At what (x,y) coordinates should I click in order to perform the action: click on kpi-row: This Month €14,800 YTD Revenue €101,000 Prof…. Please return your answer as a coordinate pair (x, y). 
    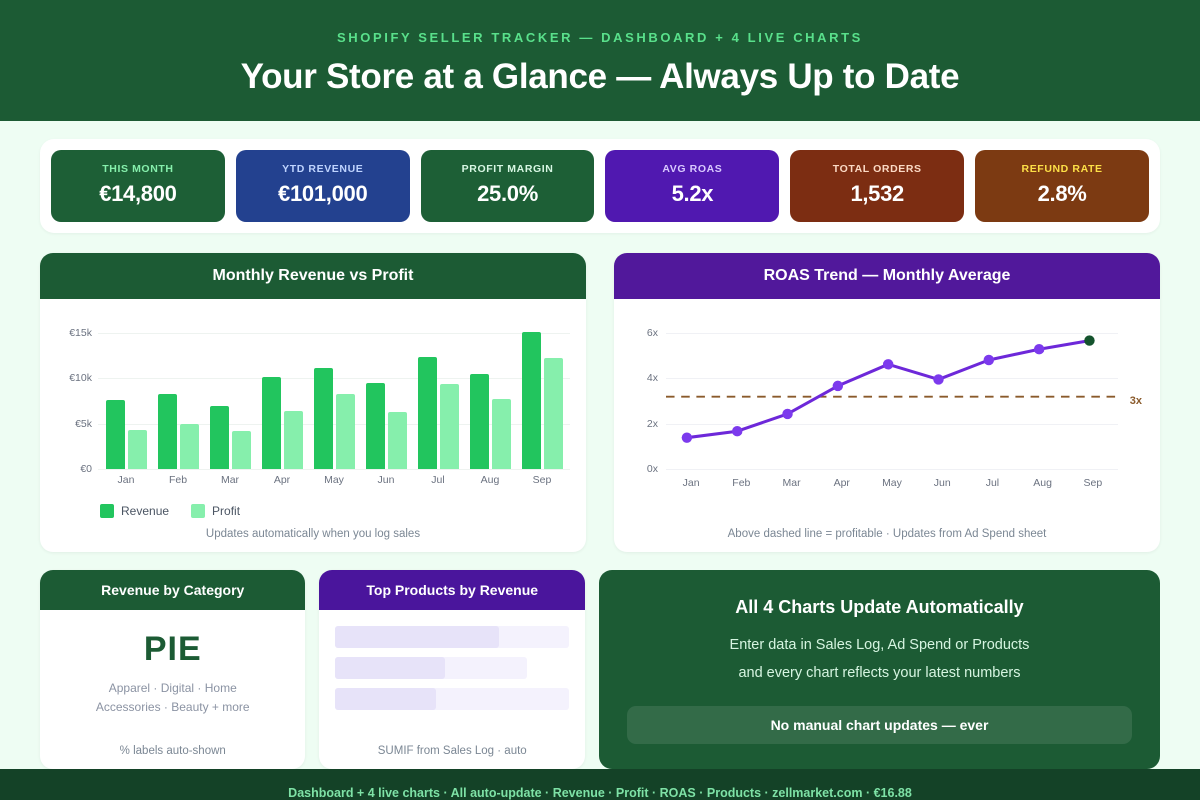
    Looking at the image, I should click on (600, 186).